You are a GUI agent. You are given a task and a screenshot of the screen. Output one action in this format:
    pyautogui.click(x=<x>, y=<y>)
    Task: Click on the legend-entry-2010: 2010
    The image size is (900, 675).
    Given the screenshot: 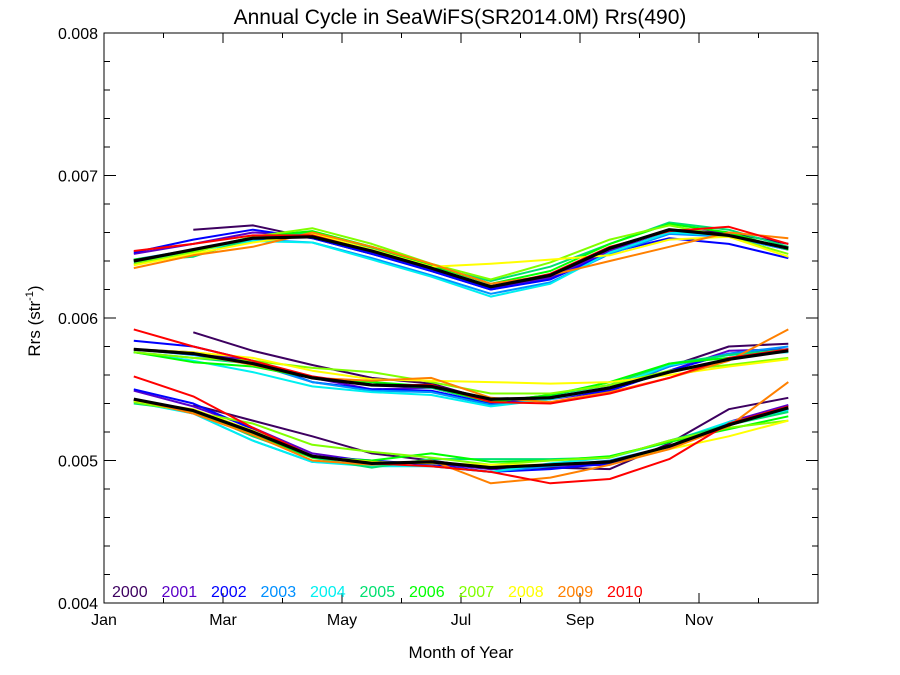 What is the action you would take?
    pyautogui.click(x=625, y=592)
    